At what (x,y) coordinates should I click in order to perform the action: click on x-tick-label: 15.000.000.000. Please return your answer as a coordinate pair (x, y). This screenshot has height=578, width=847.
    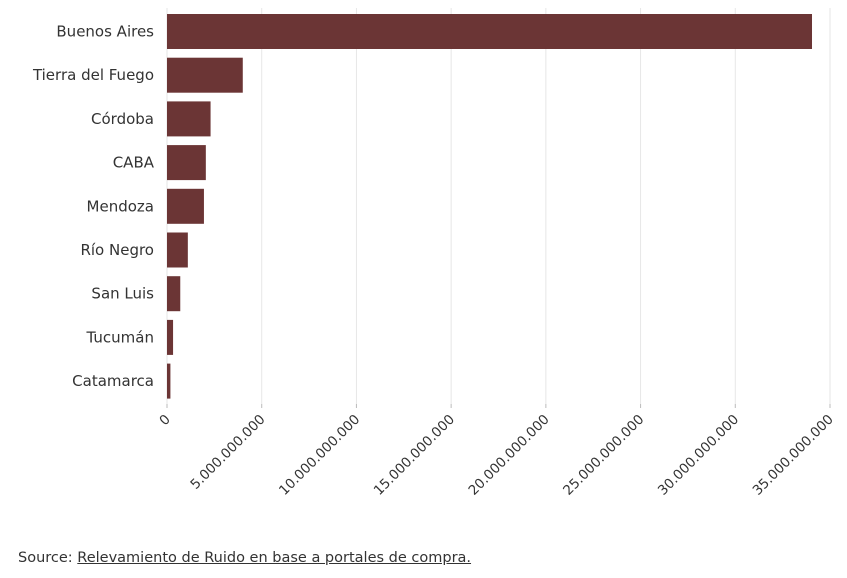
    Looking at the image, I should click on (414, 455).